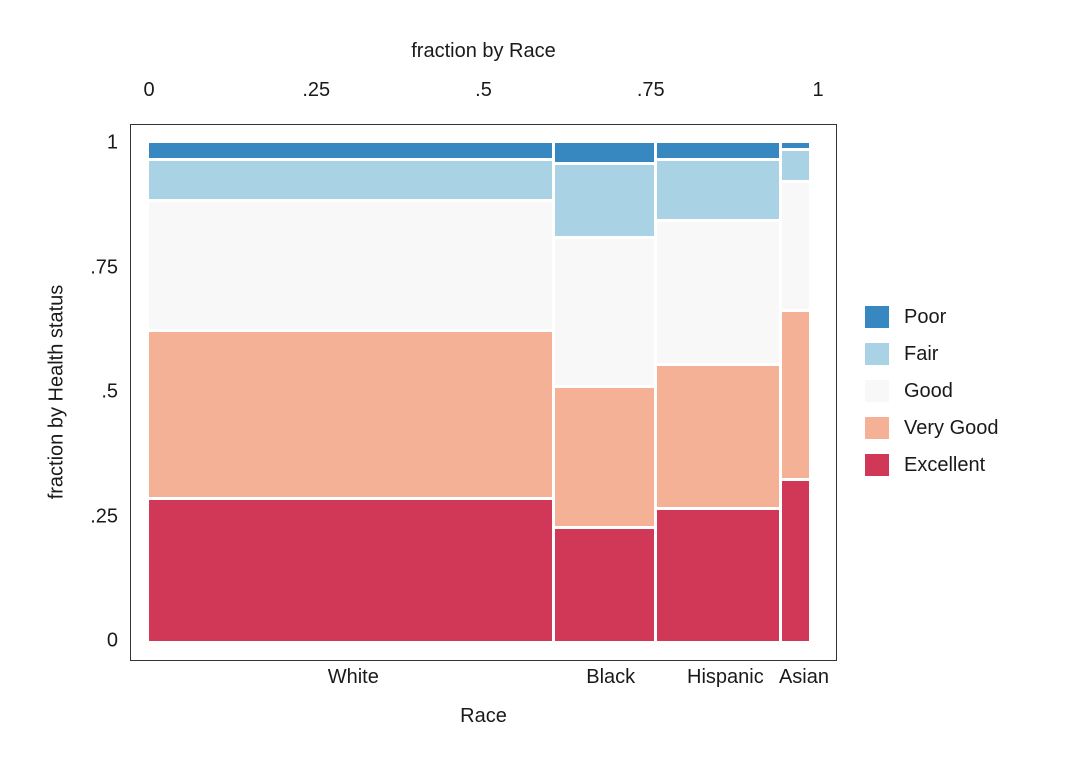 This screenshot has height=776, width=1067. I want to click on x-axis-title: Race, so click(483, 716).